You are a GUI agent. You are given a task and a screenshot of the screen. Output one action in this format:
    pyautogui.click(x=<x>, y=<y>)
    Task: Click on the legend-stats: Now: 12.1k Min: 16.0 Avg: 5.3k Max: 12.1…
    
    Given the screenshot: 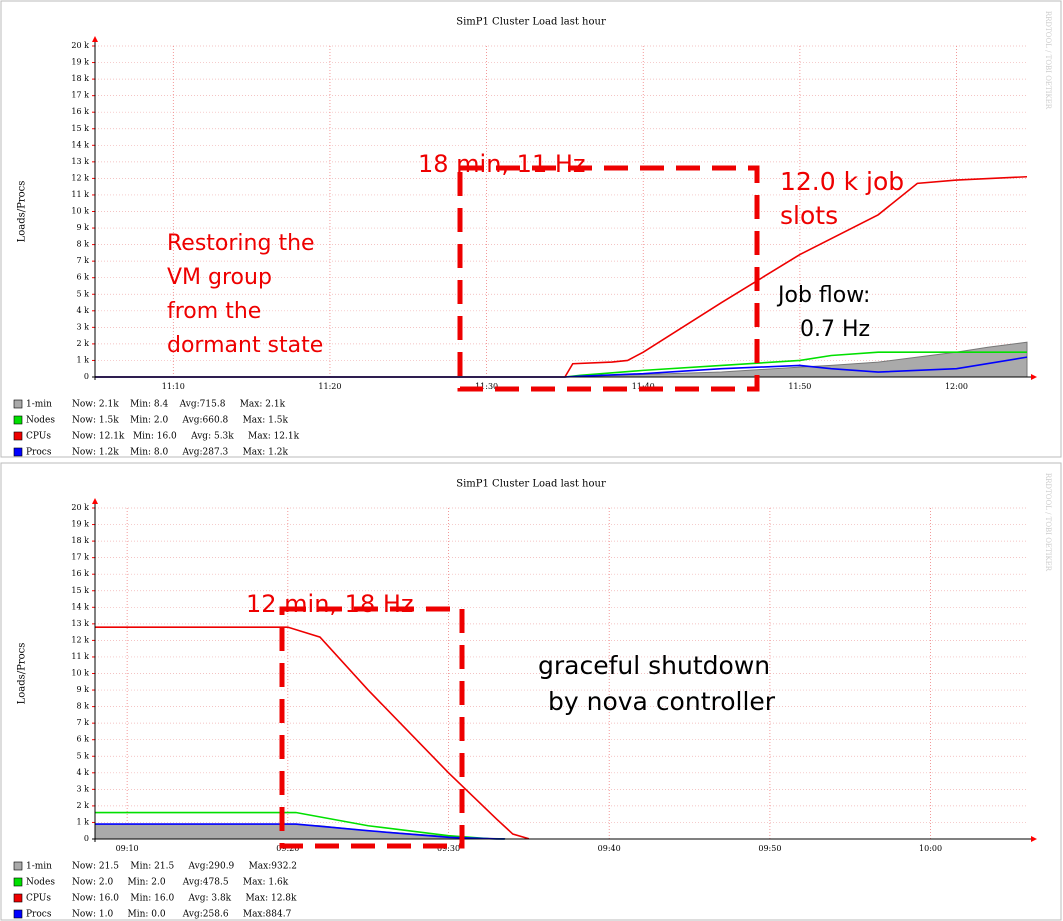 What is the action you would take?
    pyautogui.click(x=186, y=437)
    